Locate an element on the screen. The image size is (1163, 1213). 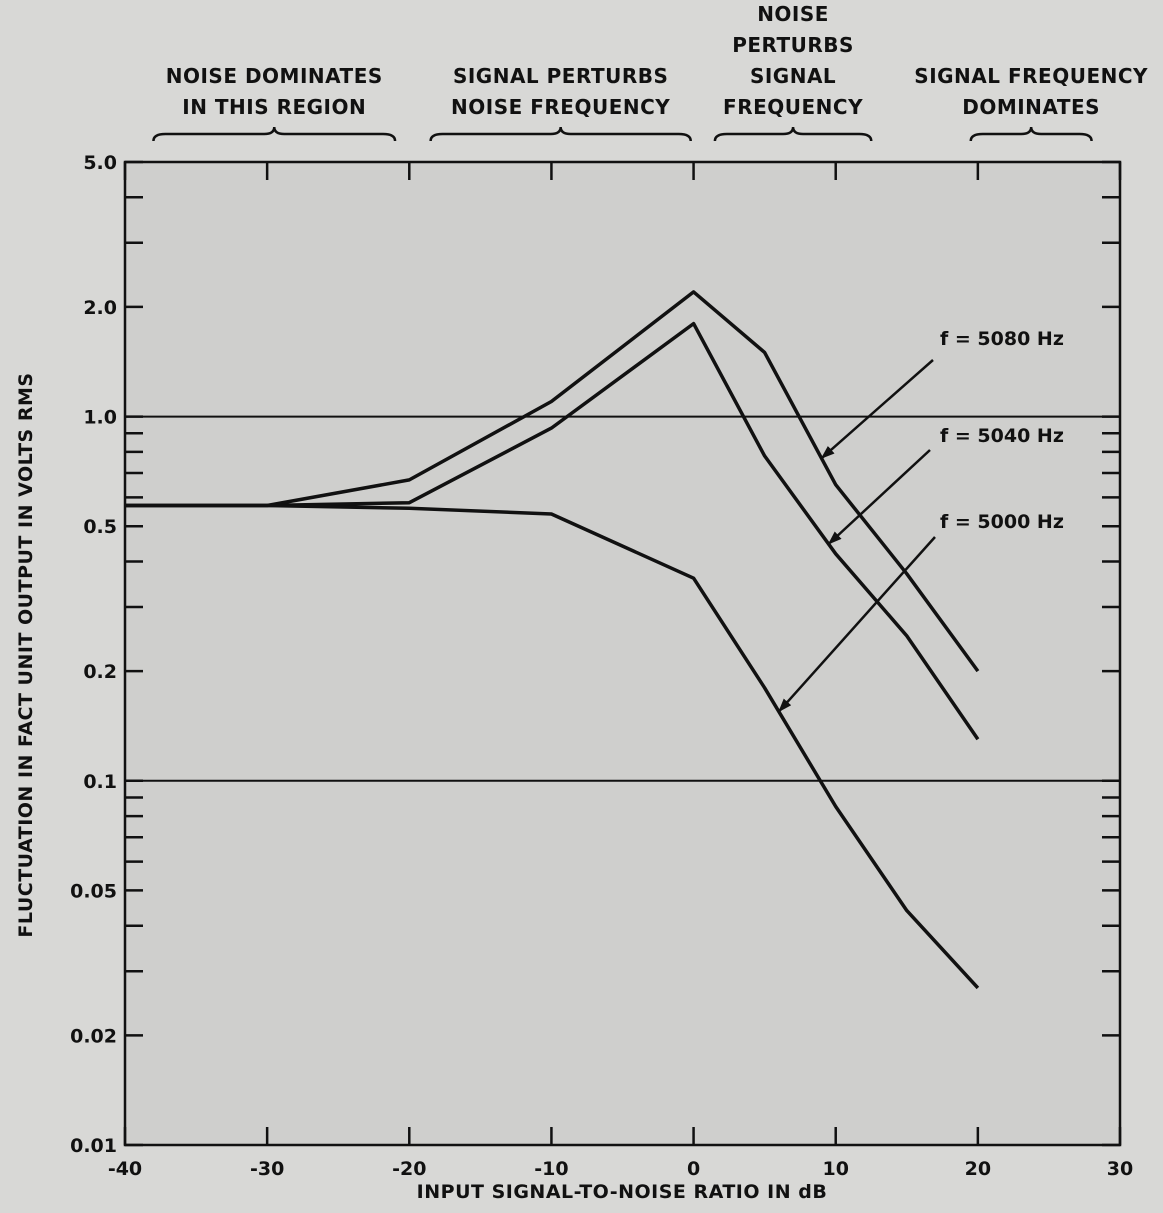
y-tick-label: 2.0 is located at coordinates (100, 308).